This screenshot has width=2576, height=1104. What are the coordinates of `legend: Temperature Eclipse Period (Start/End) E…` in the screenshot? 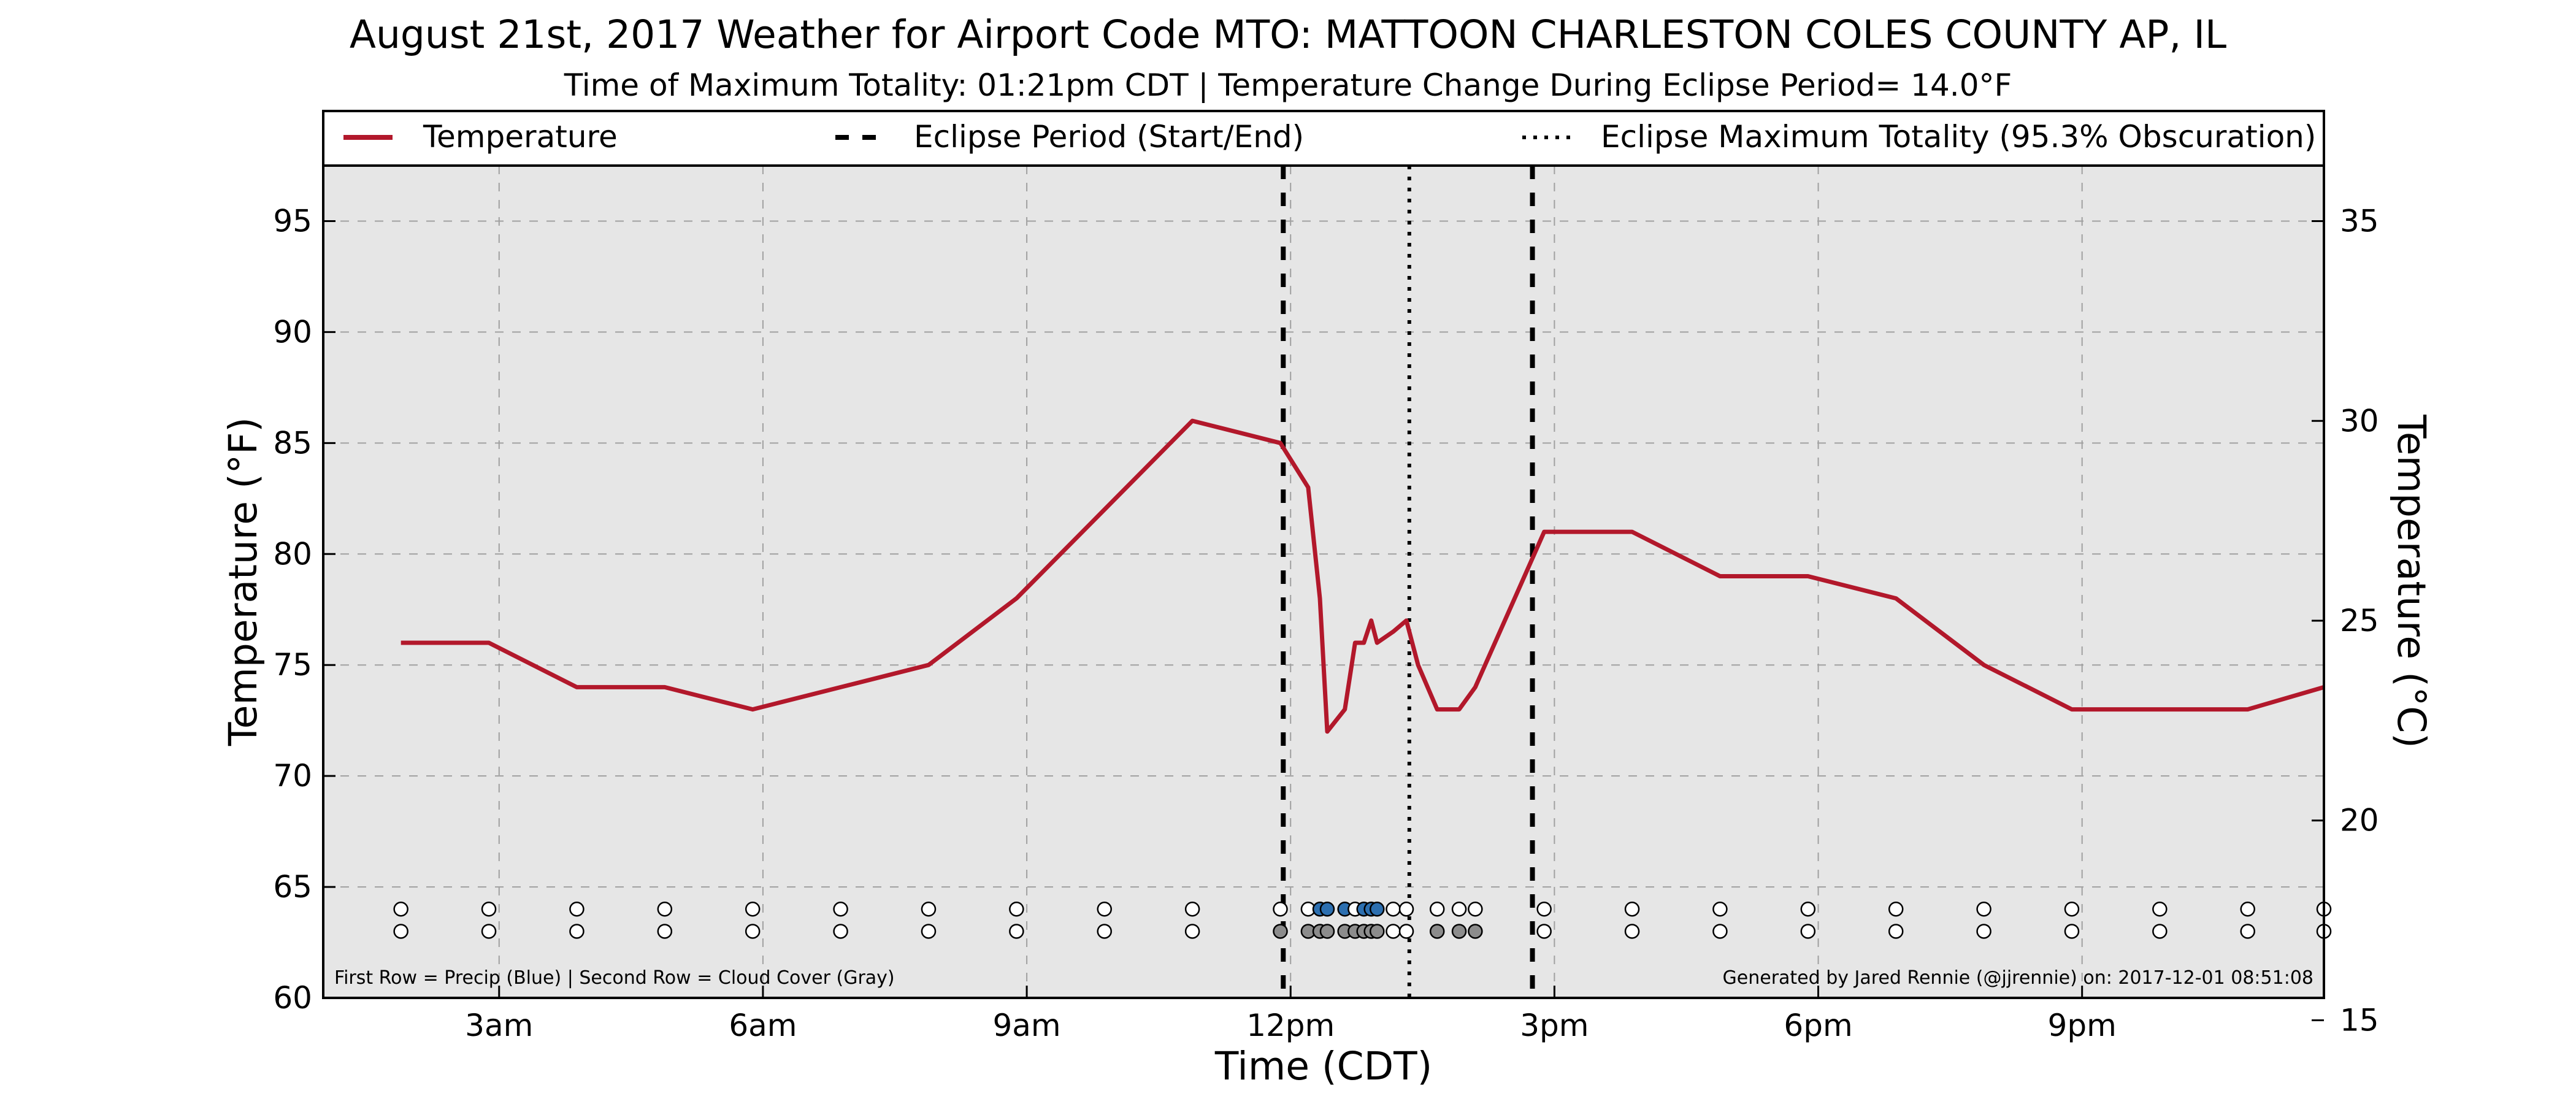 It's located at (1323, 138).